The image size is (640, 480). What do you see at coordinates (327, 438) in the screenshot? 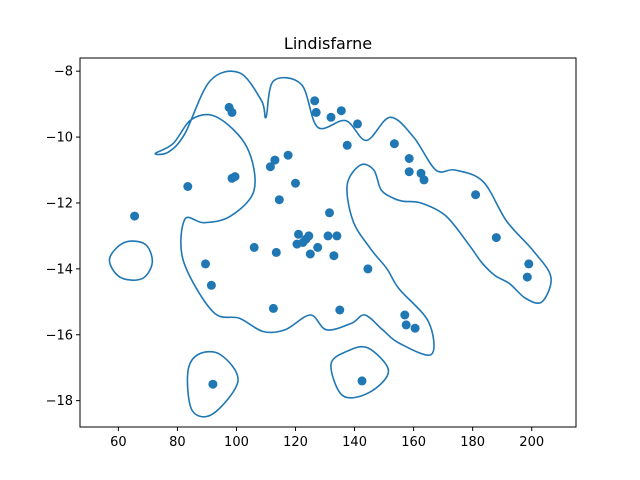
I see `x-axis-ticks: 60 80 100 120 140 160 180 200` at bounding box center [327, 438].